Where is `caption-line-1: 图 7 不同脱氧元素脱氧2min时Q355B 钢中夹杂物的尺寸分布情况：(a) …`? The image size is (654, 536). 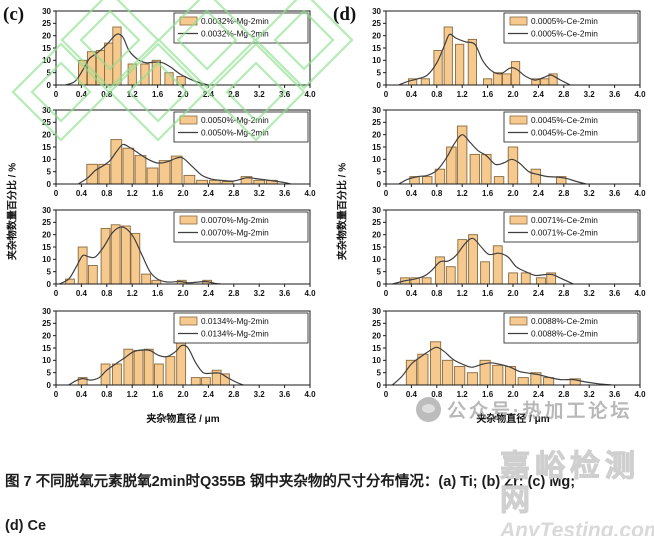 caption-line-1: 图 7 不同脱氧元素脱氧2min时Q355B 钢中夹杂物的尺寸分布情况：(a) … is located at coordinates (290, 482).